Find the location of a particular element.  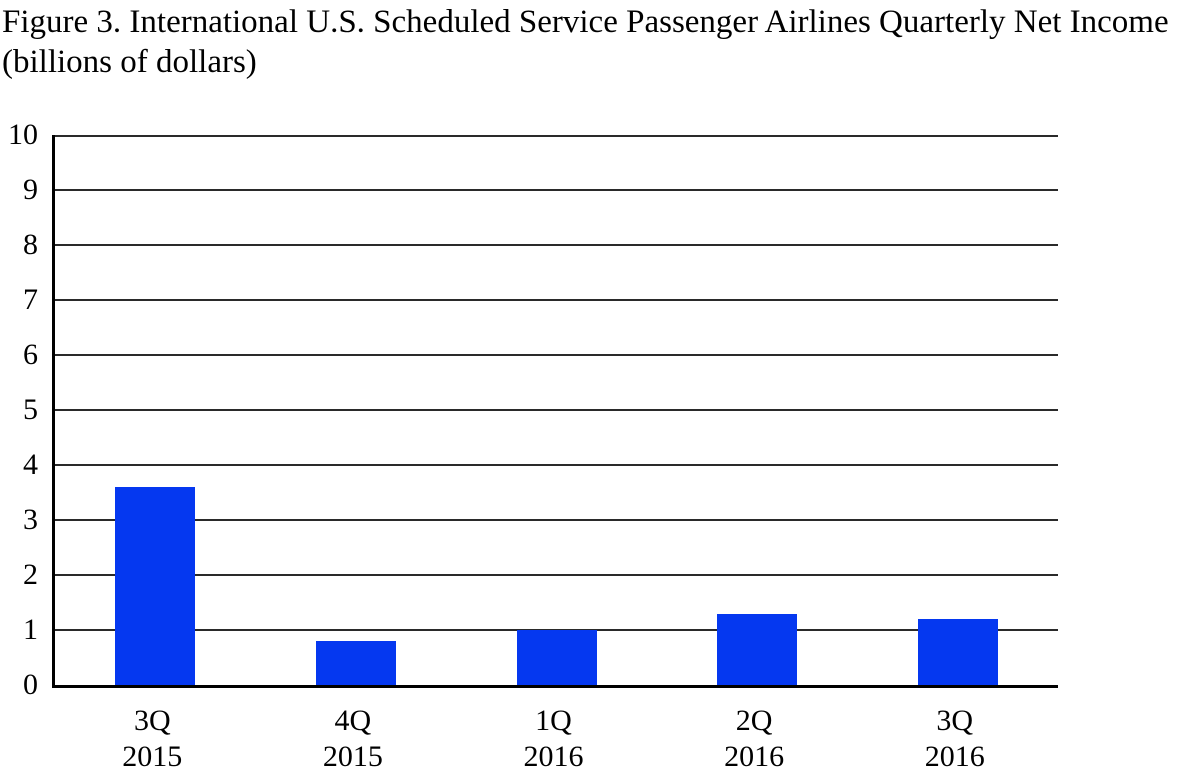

bar-3q-2015 is located at coordinates (155, 586).